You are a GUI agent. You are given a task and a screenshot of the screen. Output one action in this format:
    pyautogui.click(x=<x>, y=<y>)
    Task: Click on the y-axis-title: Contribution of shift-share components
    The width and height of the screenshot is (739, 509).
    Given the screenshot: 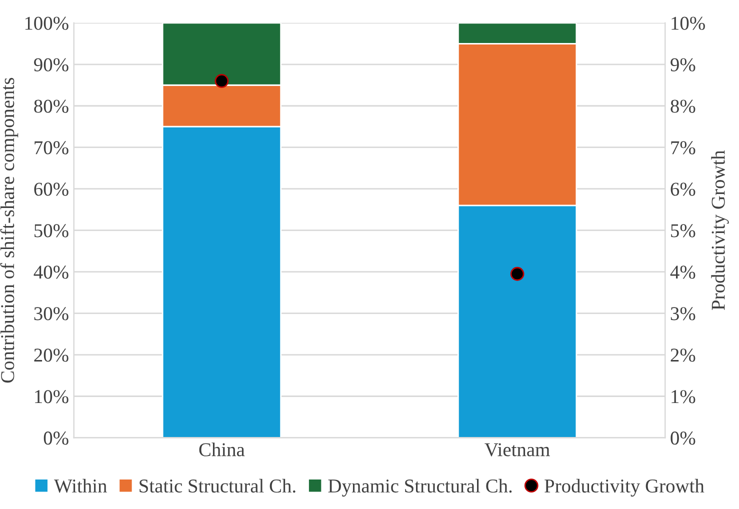 What is the action you would take?
    pyautogui.click(x=9, y=230)
    